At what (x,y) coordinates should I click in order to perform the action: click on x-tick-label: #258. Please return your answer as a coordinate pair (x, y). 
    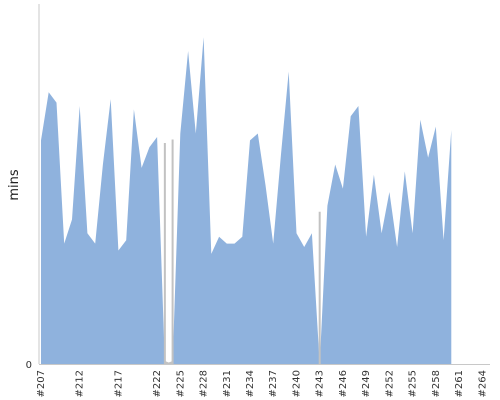
    Looking at the image, I should click on (436, 383).